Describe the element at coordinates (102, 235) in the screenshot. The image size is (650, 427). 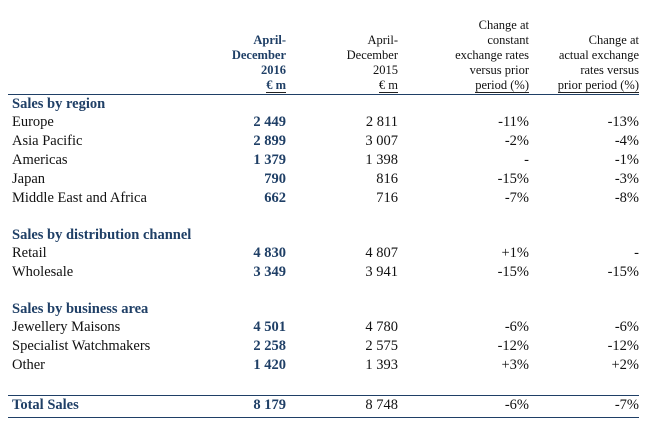
I see `section-title-channel: Sales by distribution channel` at that location.